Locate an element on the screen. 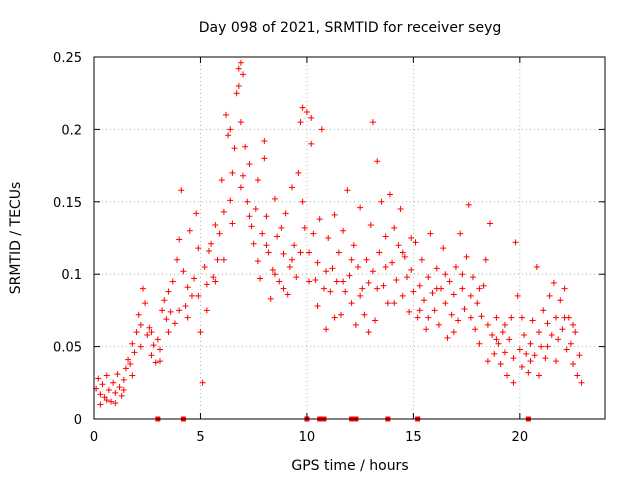  x-tick-label: 10 is located at coordinates (307, 437).